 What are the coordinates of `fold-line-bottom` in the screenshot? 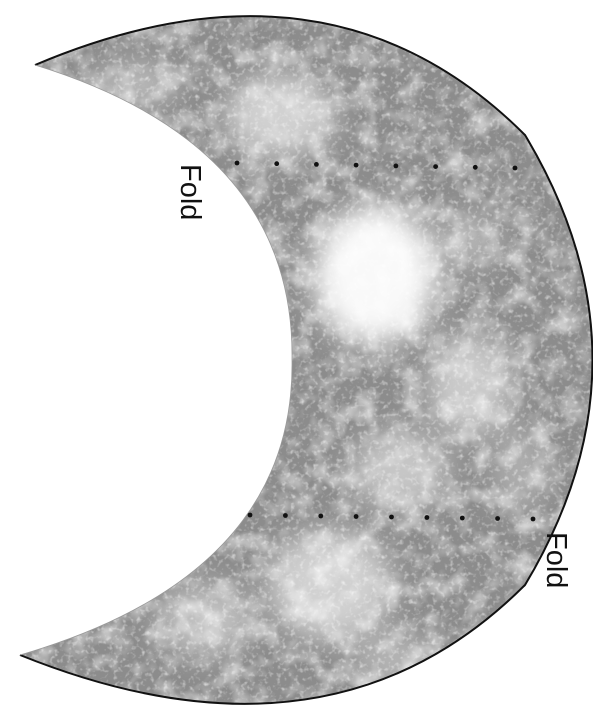 It's located at (391, 517).